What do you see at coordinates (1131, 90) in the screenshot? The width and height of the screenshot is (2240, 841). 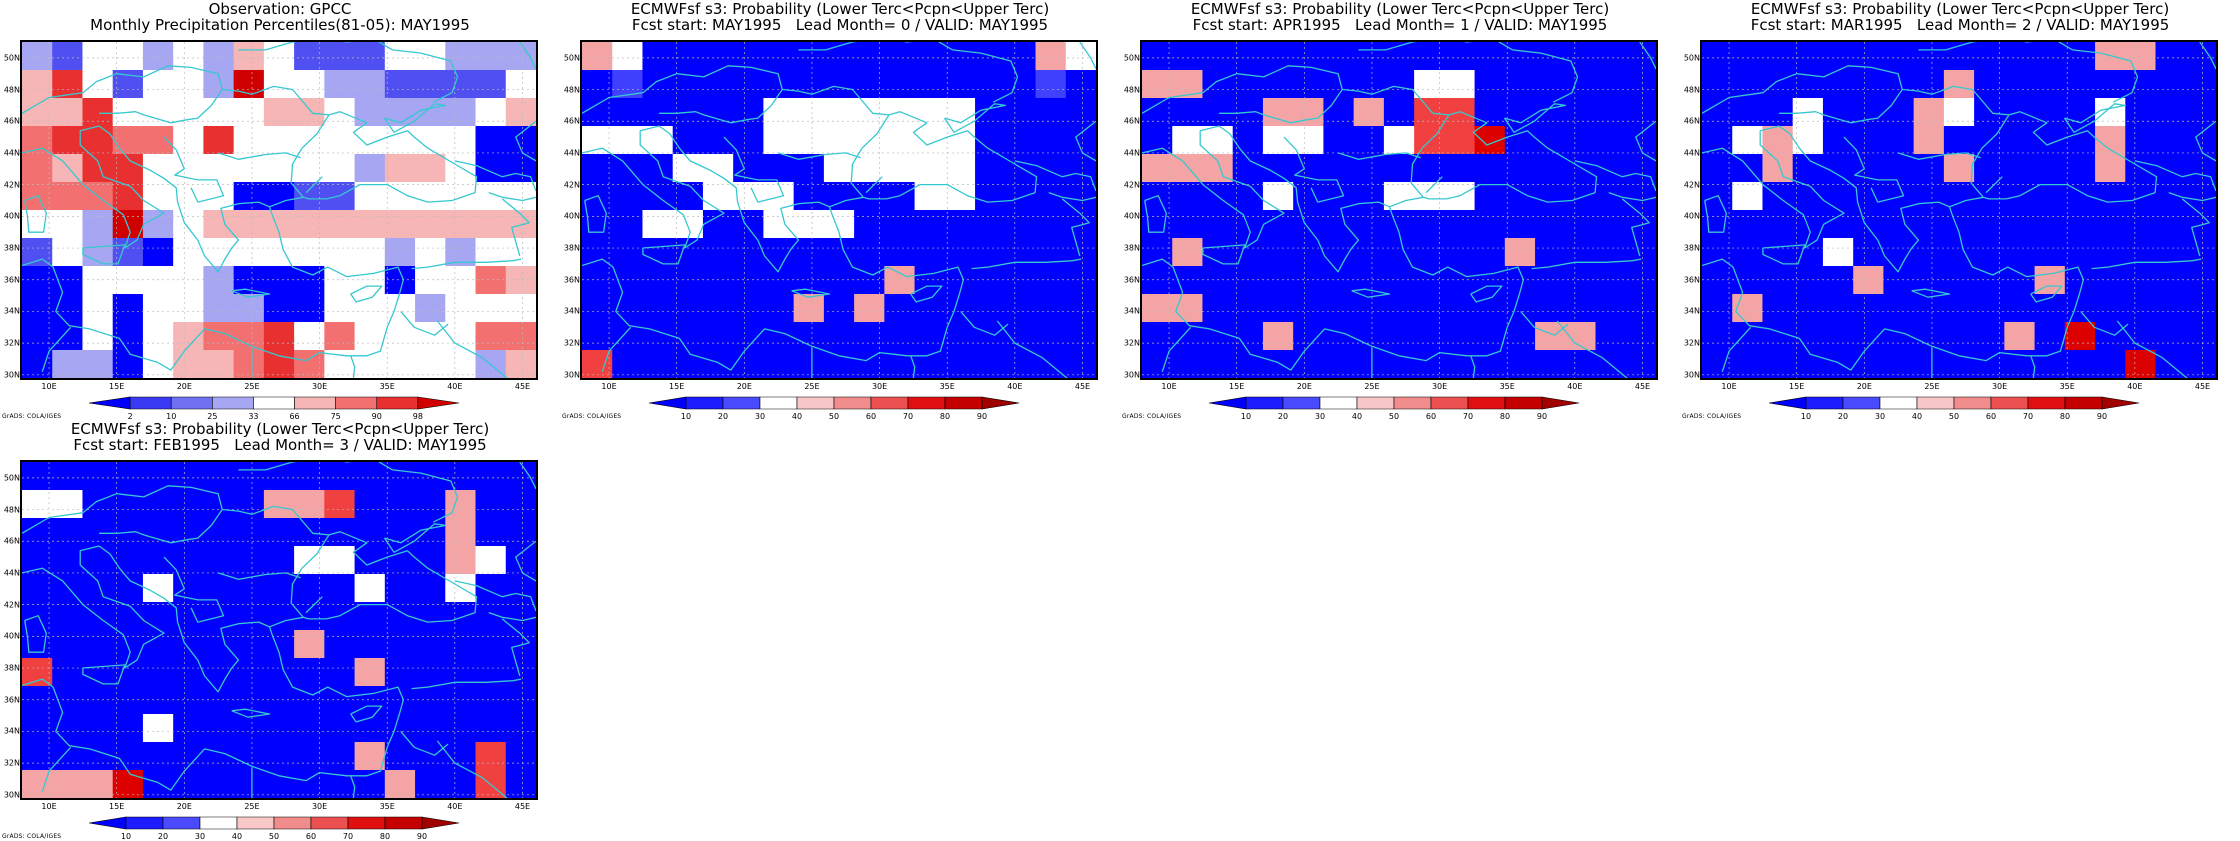 I see `lat-tick-label: 48N` at bounding box center [1131, 90].